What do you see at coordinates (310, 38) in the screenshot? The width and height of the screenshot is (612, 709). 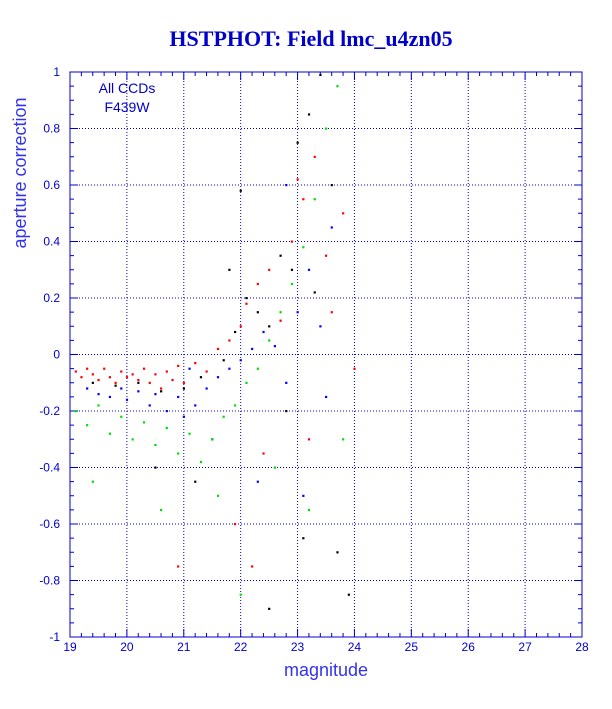 I see `chart-title: HSTPHOT: Field lmc_u4zn05` at bounding box center [310, 38].